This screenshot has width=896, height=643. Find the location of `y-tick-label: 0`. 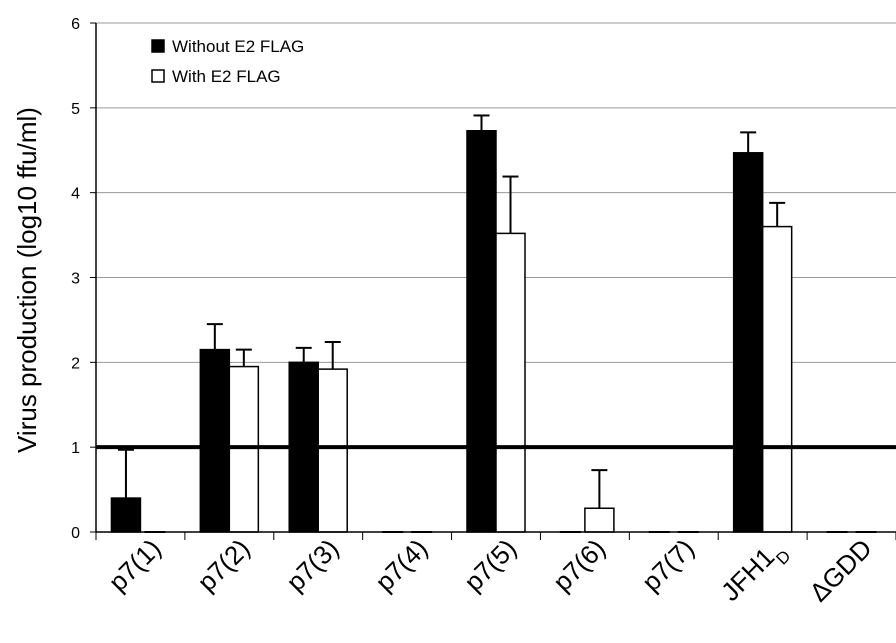

y-tick-label: 0 is located at coordinates (75, 533).